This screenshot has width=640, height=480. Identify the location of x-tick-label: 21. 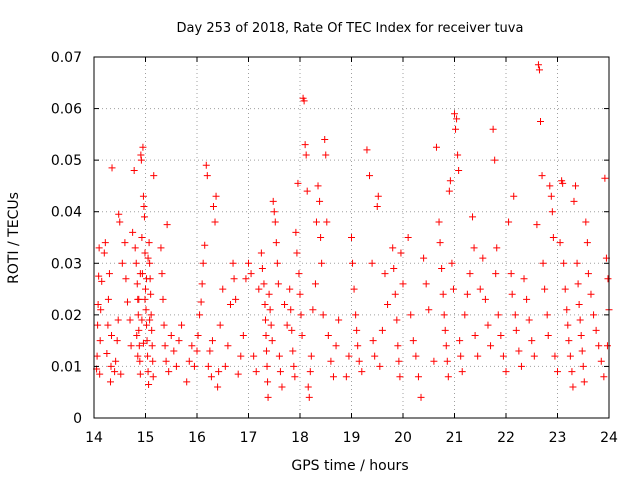
(455, 438).